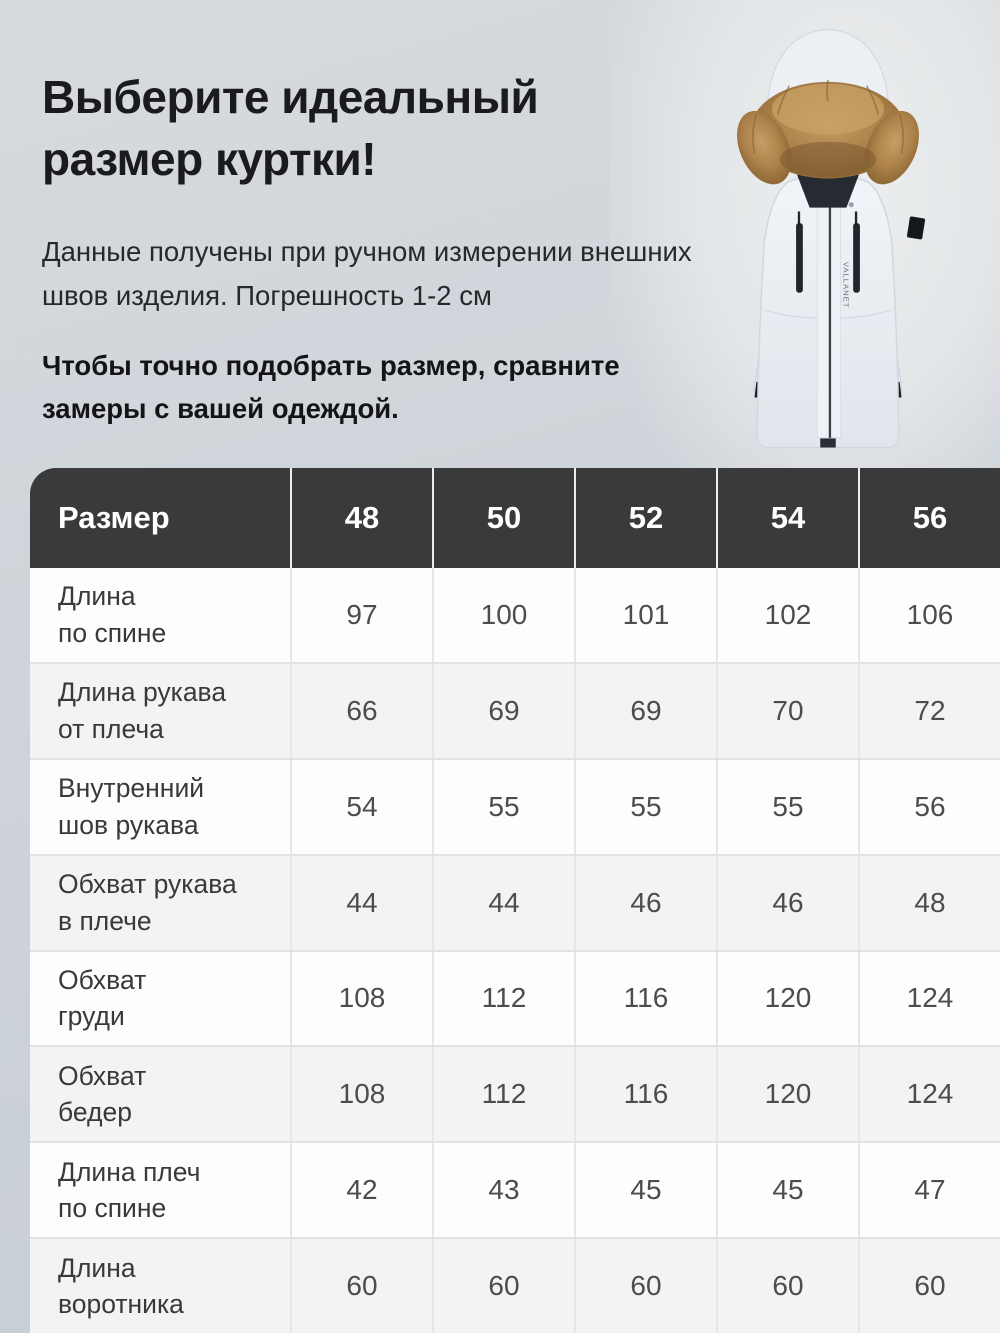 This screenshot has height=1333, width=1000. Describe the element at coordinates (787, 710) in the screenshot. I see `cell-value: 70` at that location.